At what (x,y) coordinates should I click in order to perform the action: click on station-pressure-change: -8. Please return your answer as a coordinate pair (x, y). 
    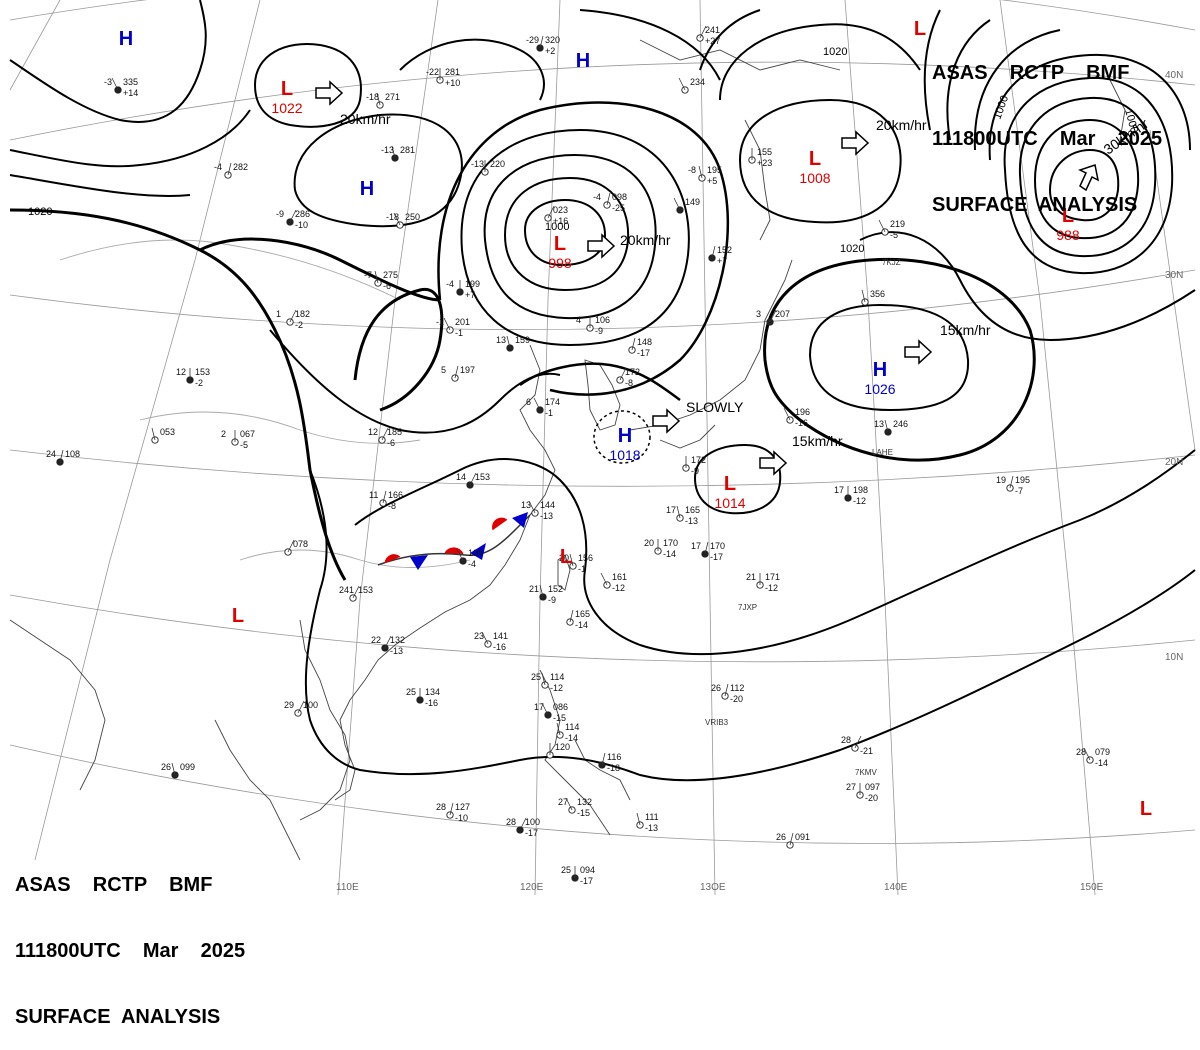
    Looking at the image, I should click on (629, 383).